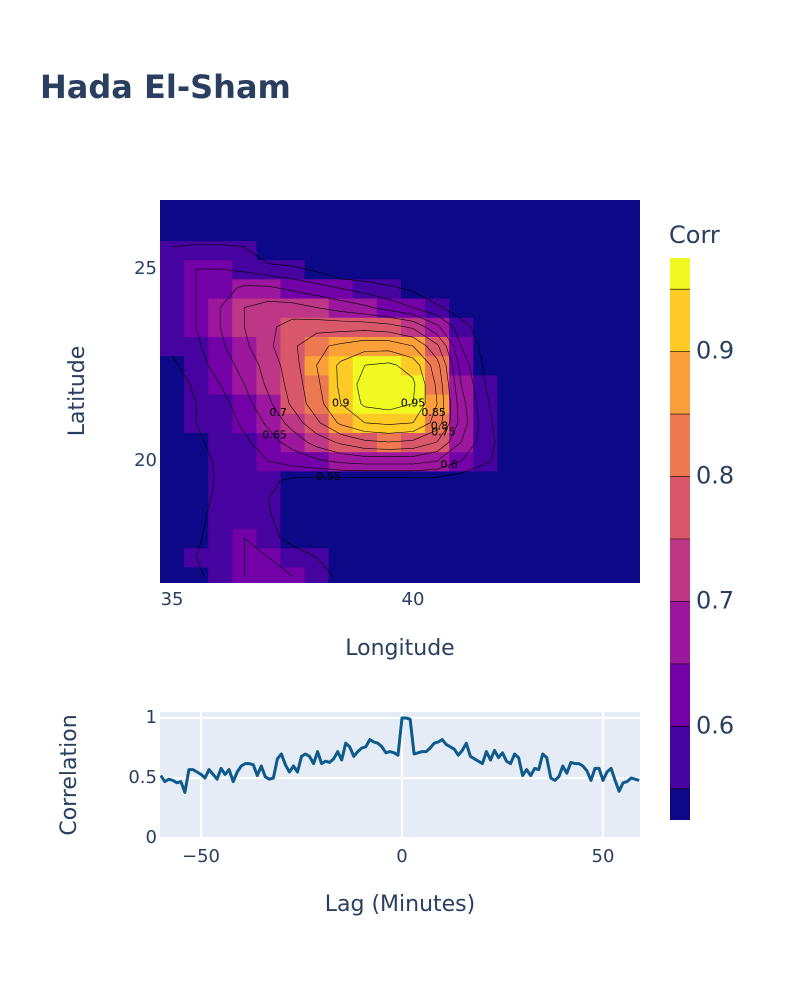 The width and height of the screenshot is (800, 1000). Describe the element at coordinates (145, 268) in the screenshot. I see `y-tick-label: 25` at that location.